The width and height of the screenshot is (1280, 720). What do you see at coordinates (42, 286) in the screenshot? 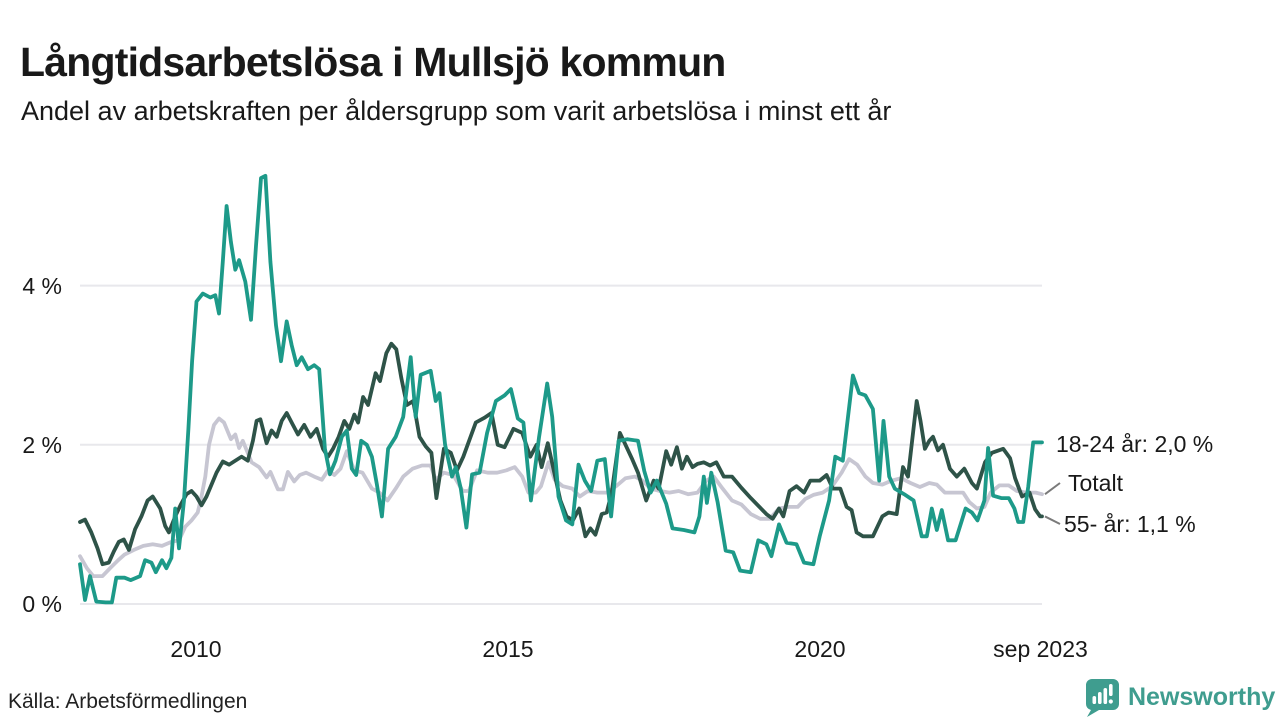
I see `y-axis-label-4: 4 %` at bounding box center [42, 286].